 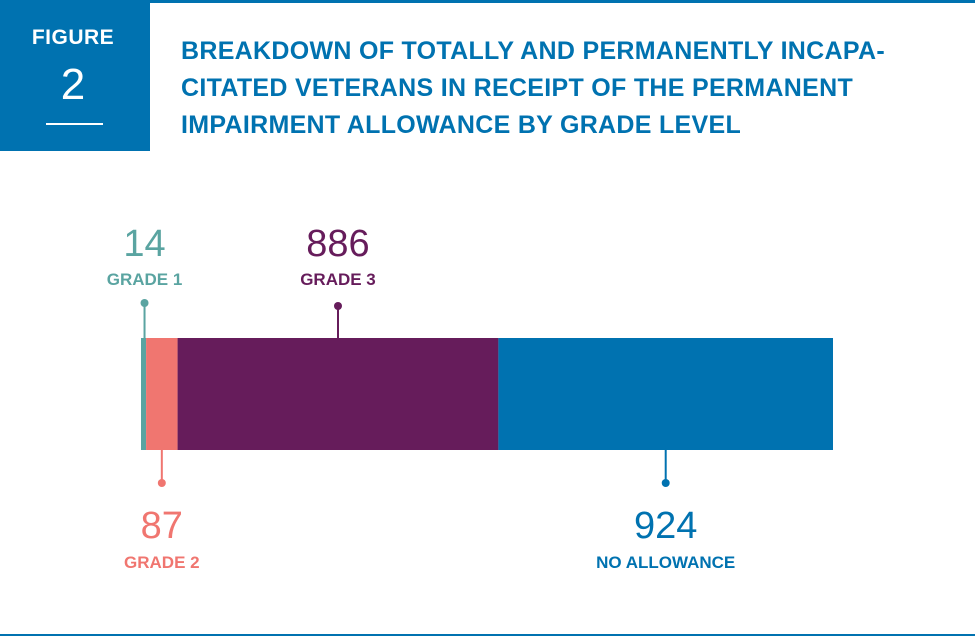 I want to click on category-label-grade-1: GRADE 1, so click(x=145, y=279).